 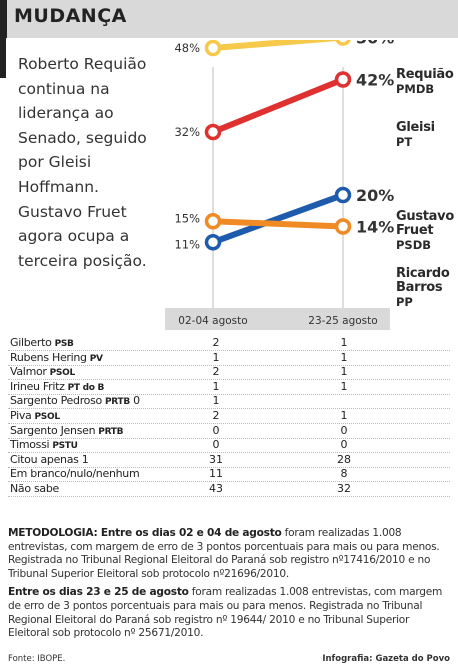 I want to click on row-name: Sargento Pedroso PRTB 0, so click(x=75, y=400).